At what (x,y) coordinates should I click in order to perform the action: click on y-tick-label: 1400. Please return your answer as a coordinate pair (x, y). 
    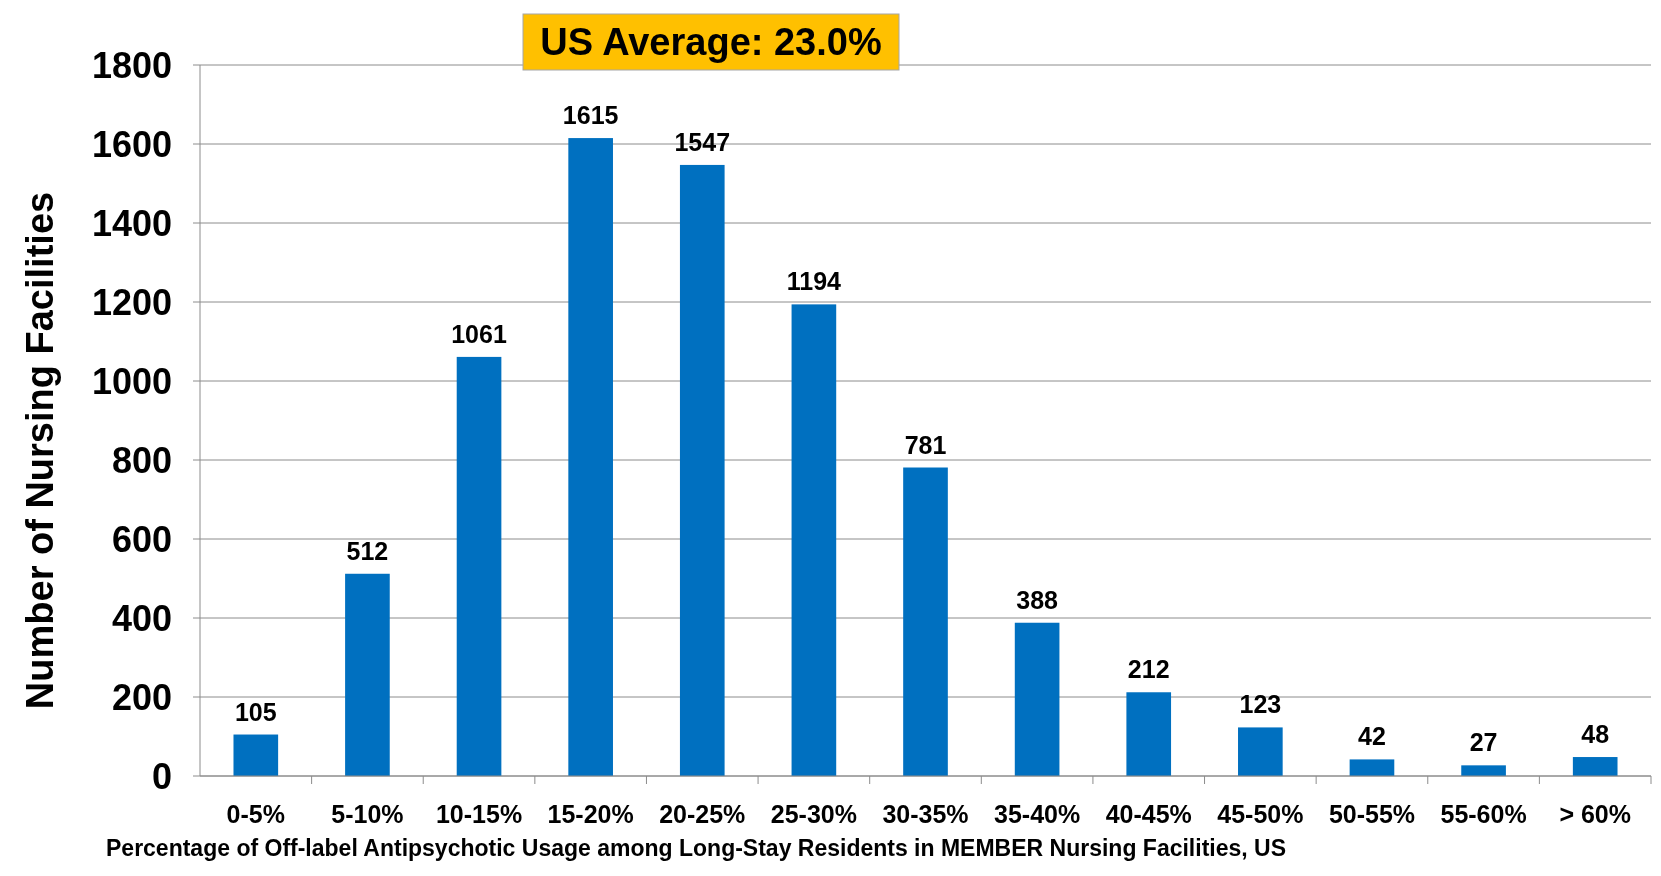
    Looking at the image, I should click on (131, 223).